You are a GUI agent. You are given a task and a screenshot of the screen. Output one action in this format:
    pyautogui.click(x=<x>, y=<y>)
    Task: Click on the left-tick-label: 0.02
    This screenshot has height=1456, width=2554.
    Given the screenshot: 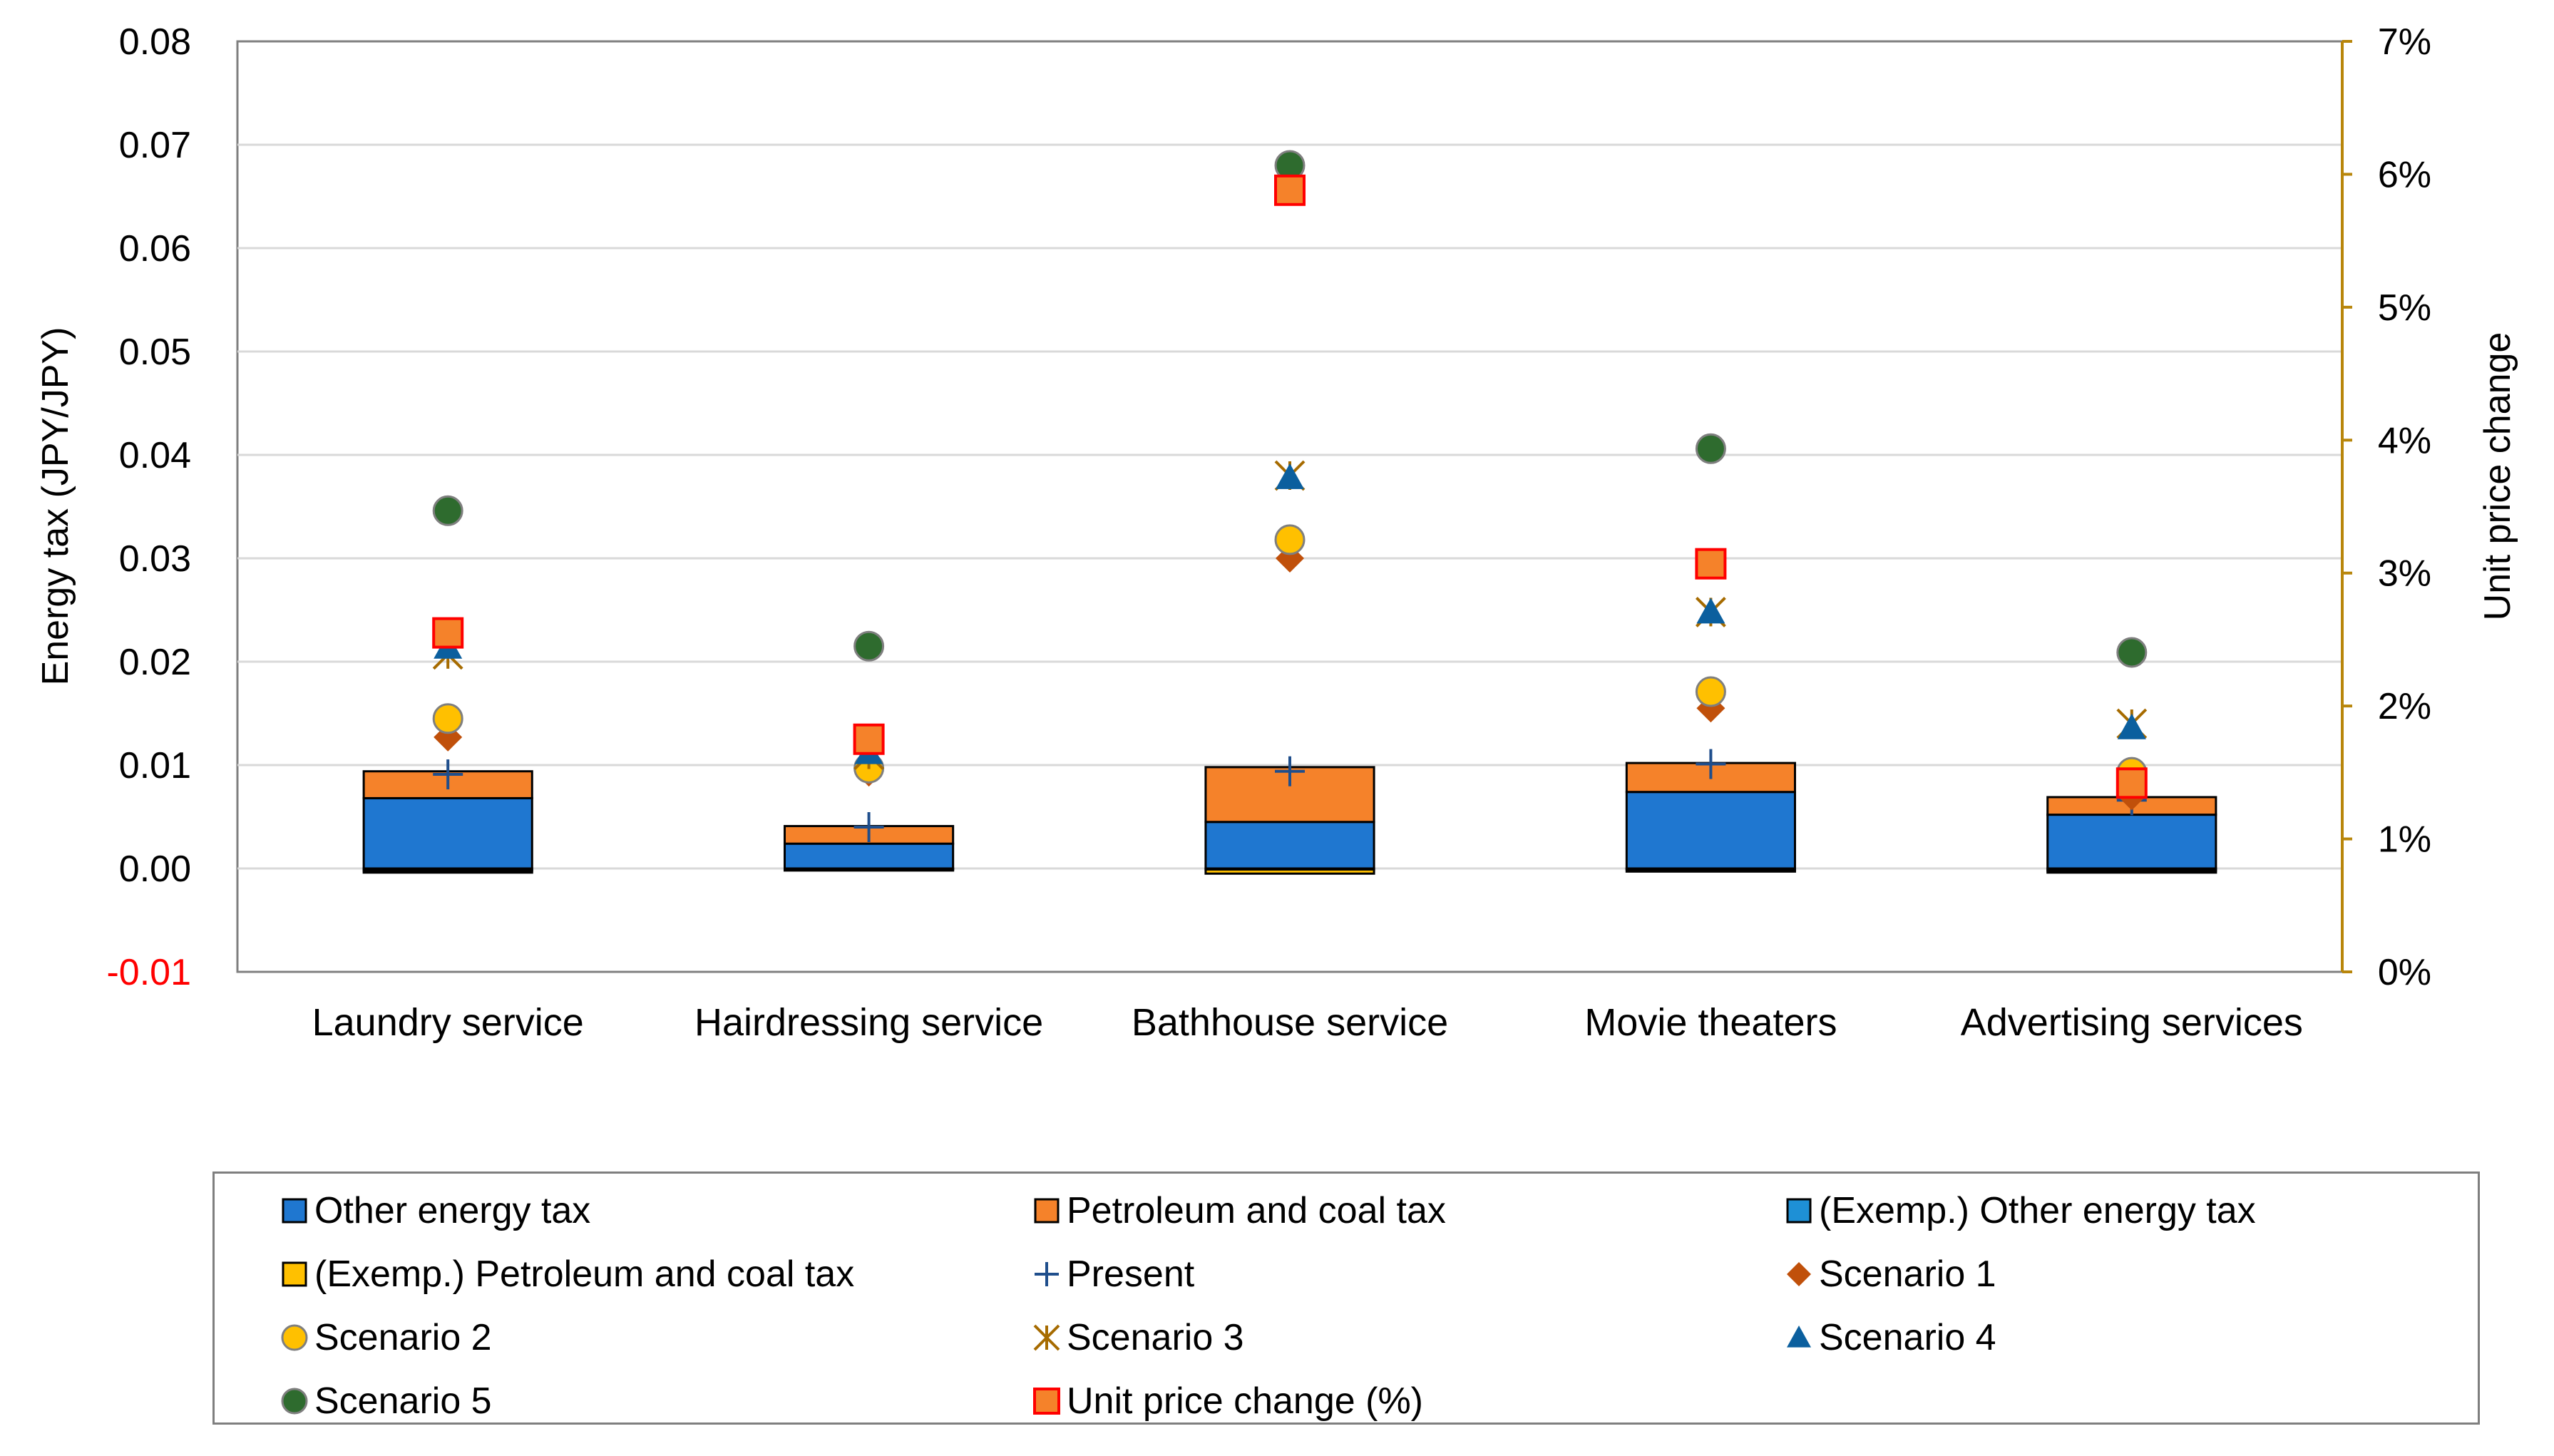 What is the action you would take?
    pyautogui.click(x=155, y=662)
    